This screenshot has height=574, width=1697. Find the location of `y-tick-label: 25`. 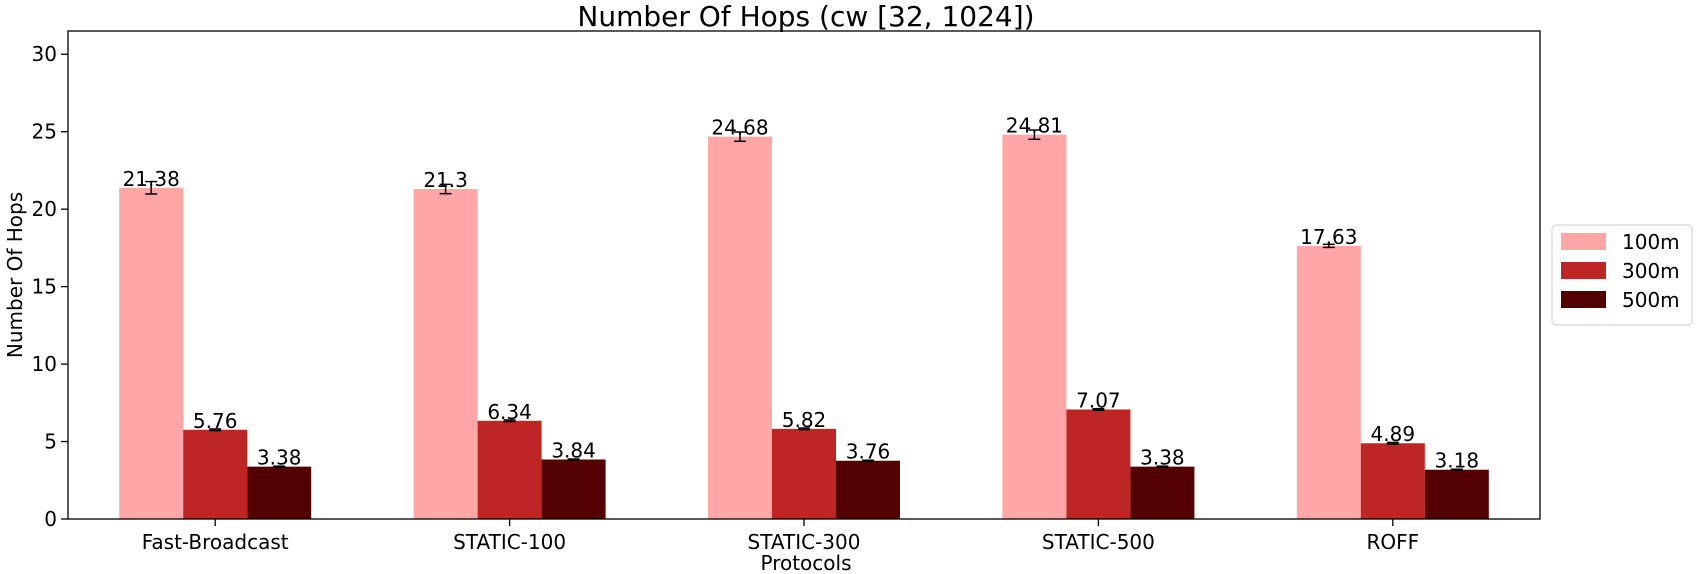

y-tick-label: 25 is located at coordinates (44, 132).